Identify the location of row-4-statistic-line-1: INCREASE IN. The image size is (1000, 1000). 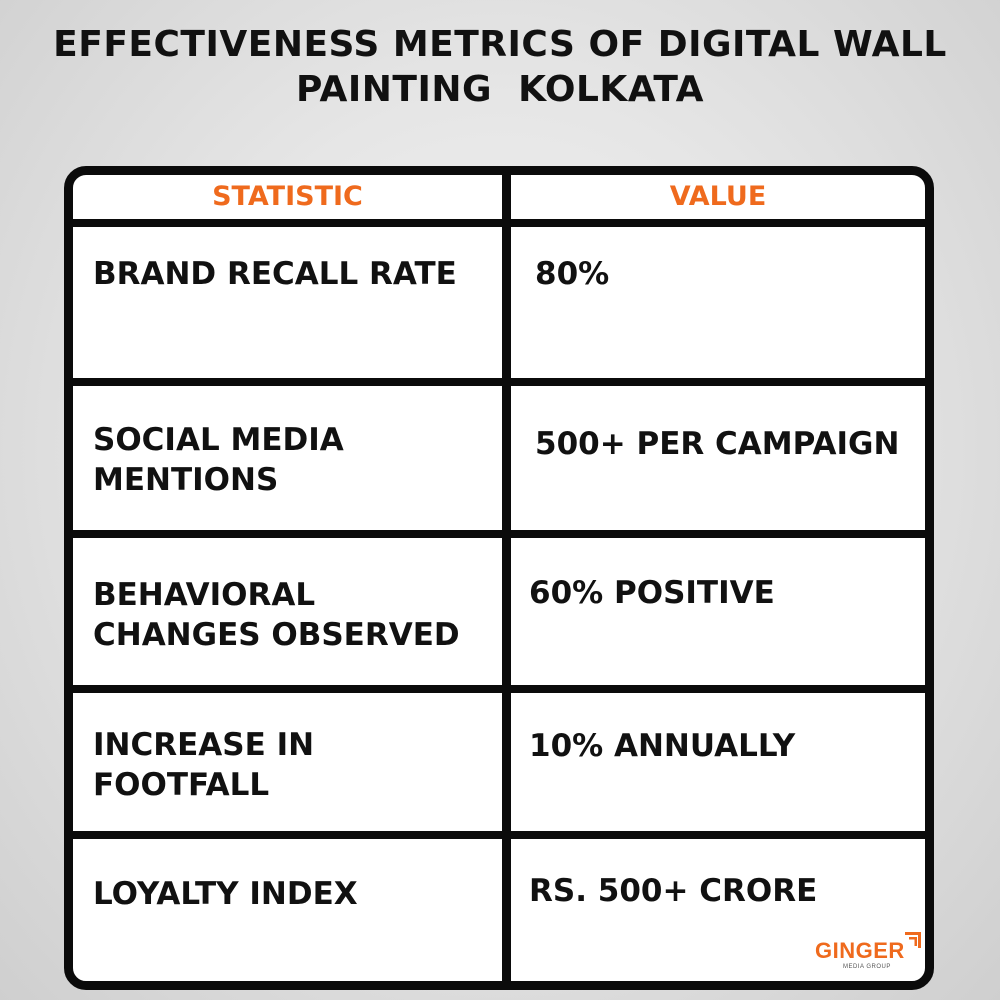
(204, 745).